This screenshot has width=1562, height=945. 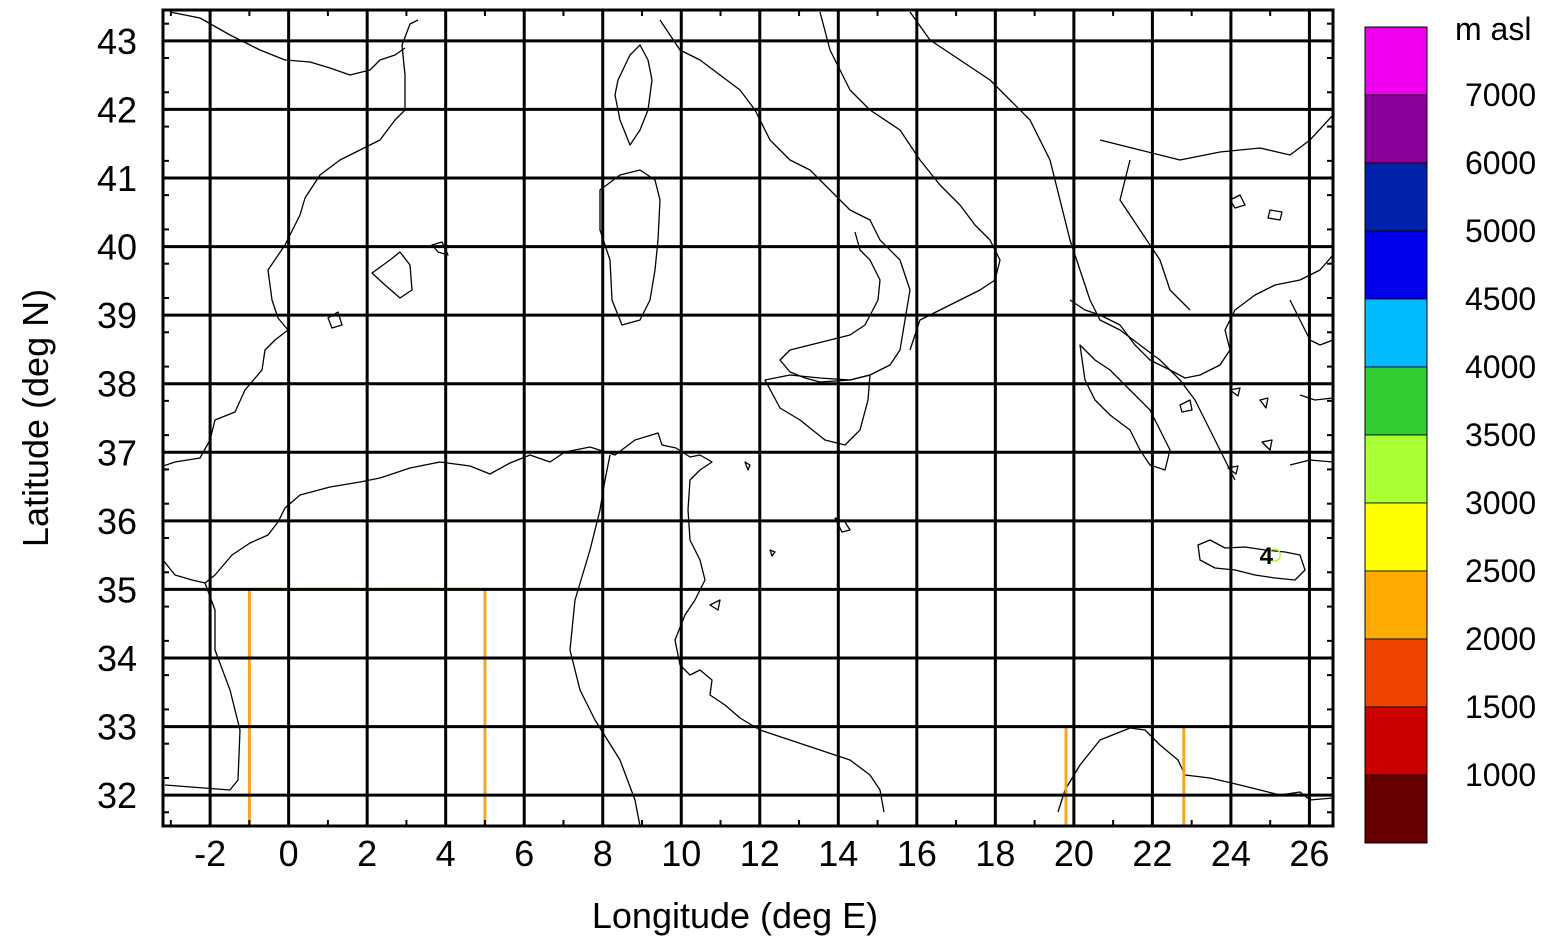 I want to click on x-tick-label: -2, so click(x=210, y=853).